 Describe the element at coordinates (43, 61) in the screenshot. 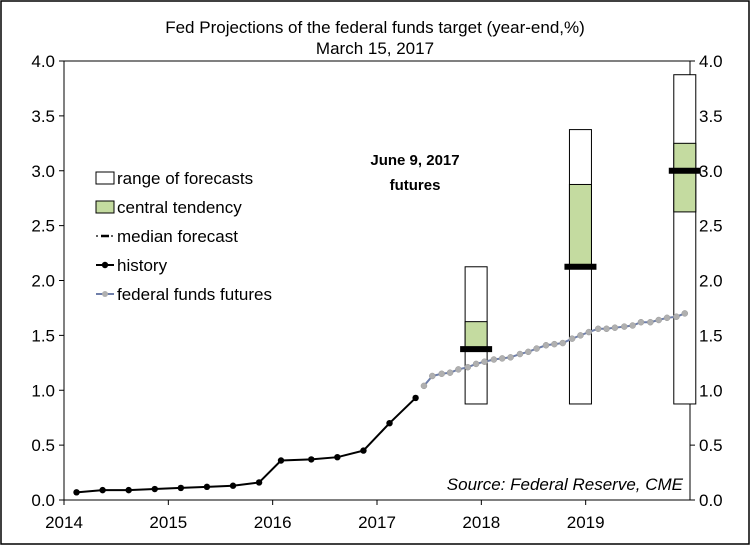

I see `y-tick-label-left: 4.0` at that location.